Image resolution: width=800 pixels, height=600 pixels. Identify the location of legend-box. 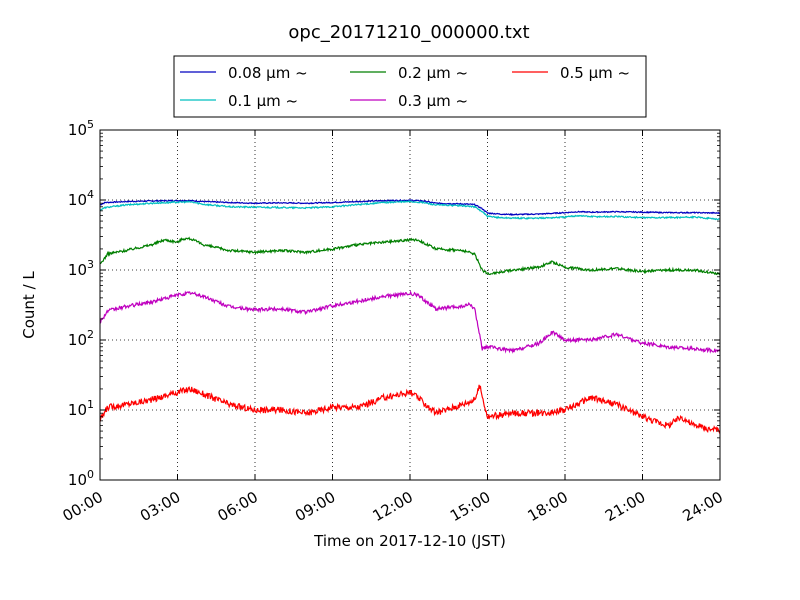
(410, 86).